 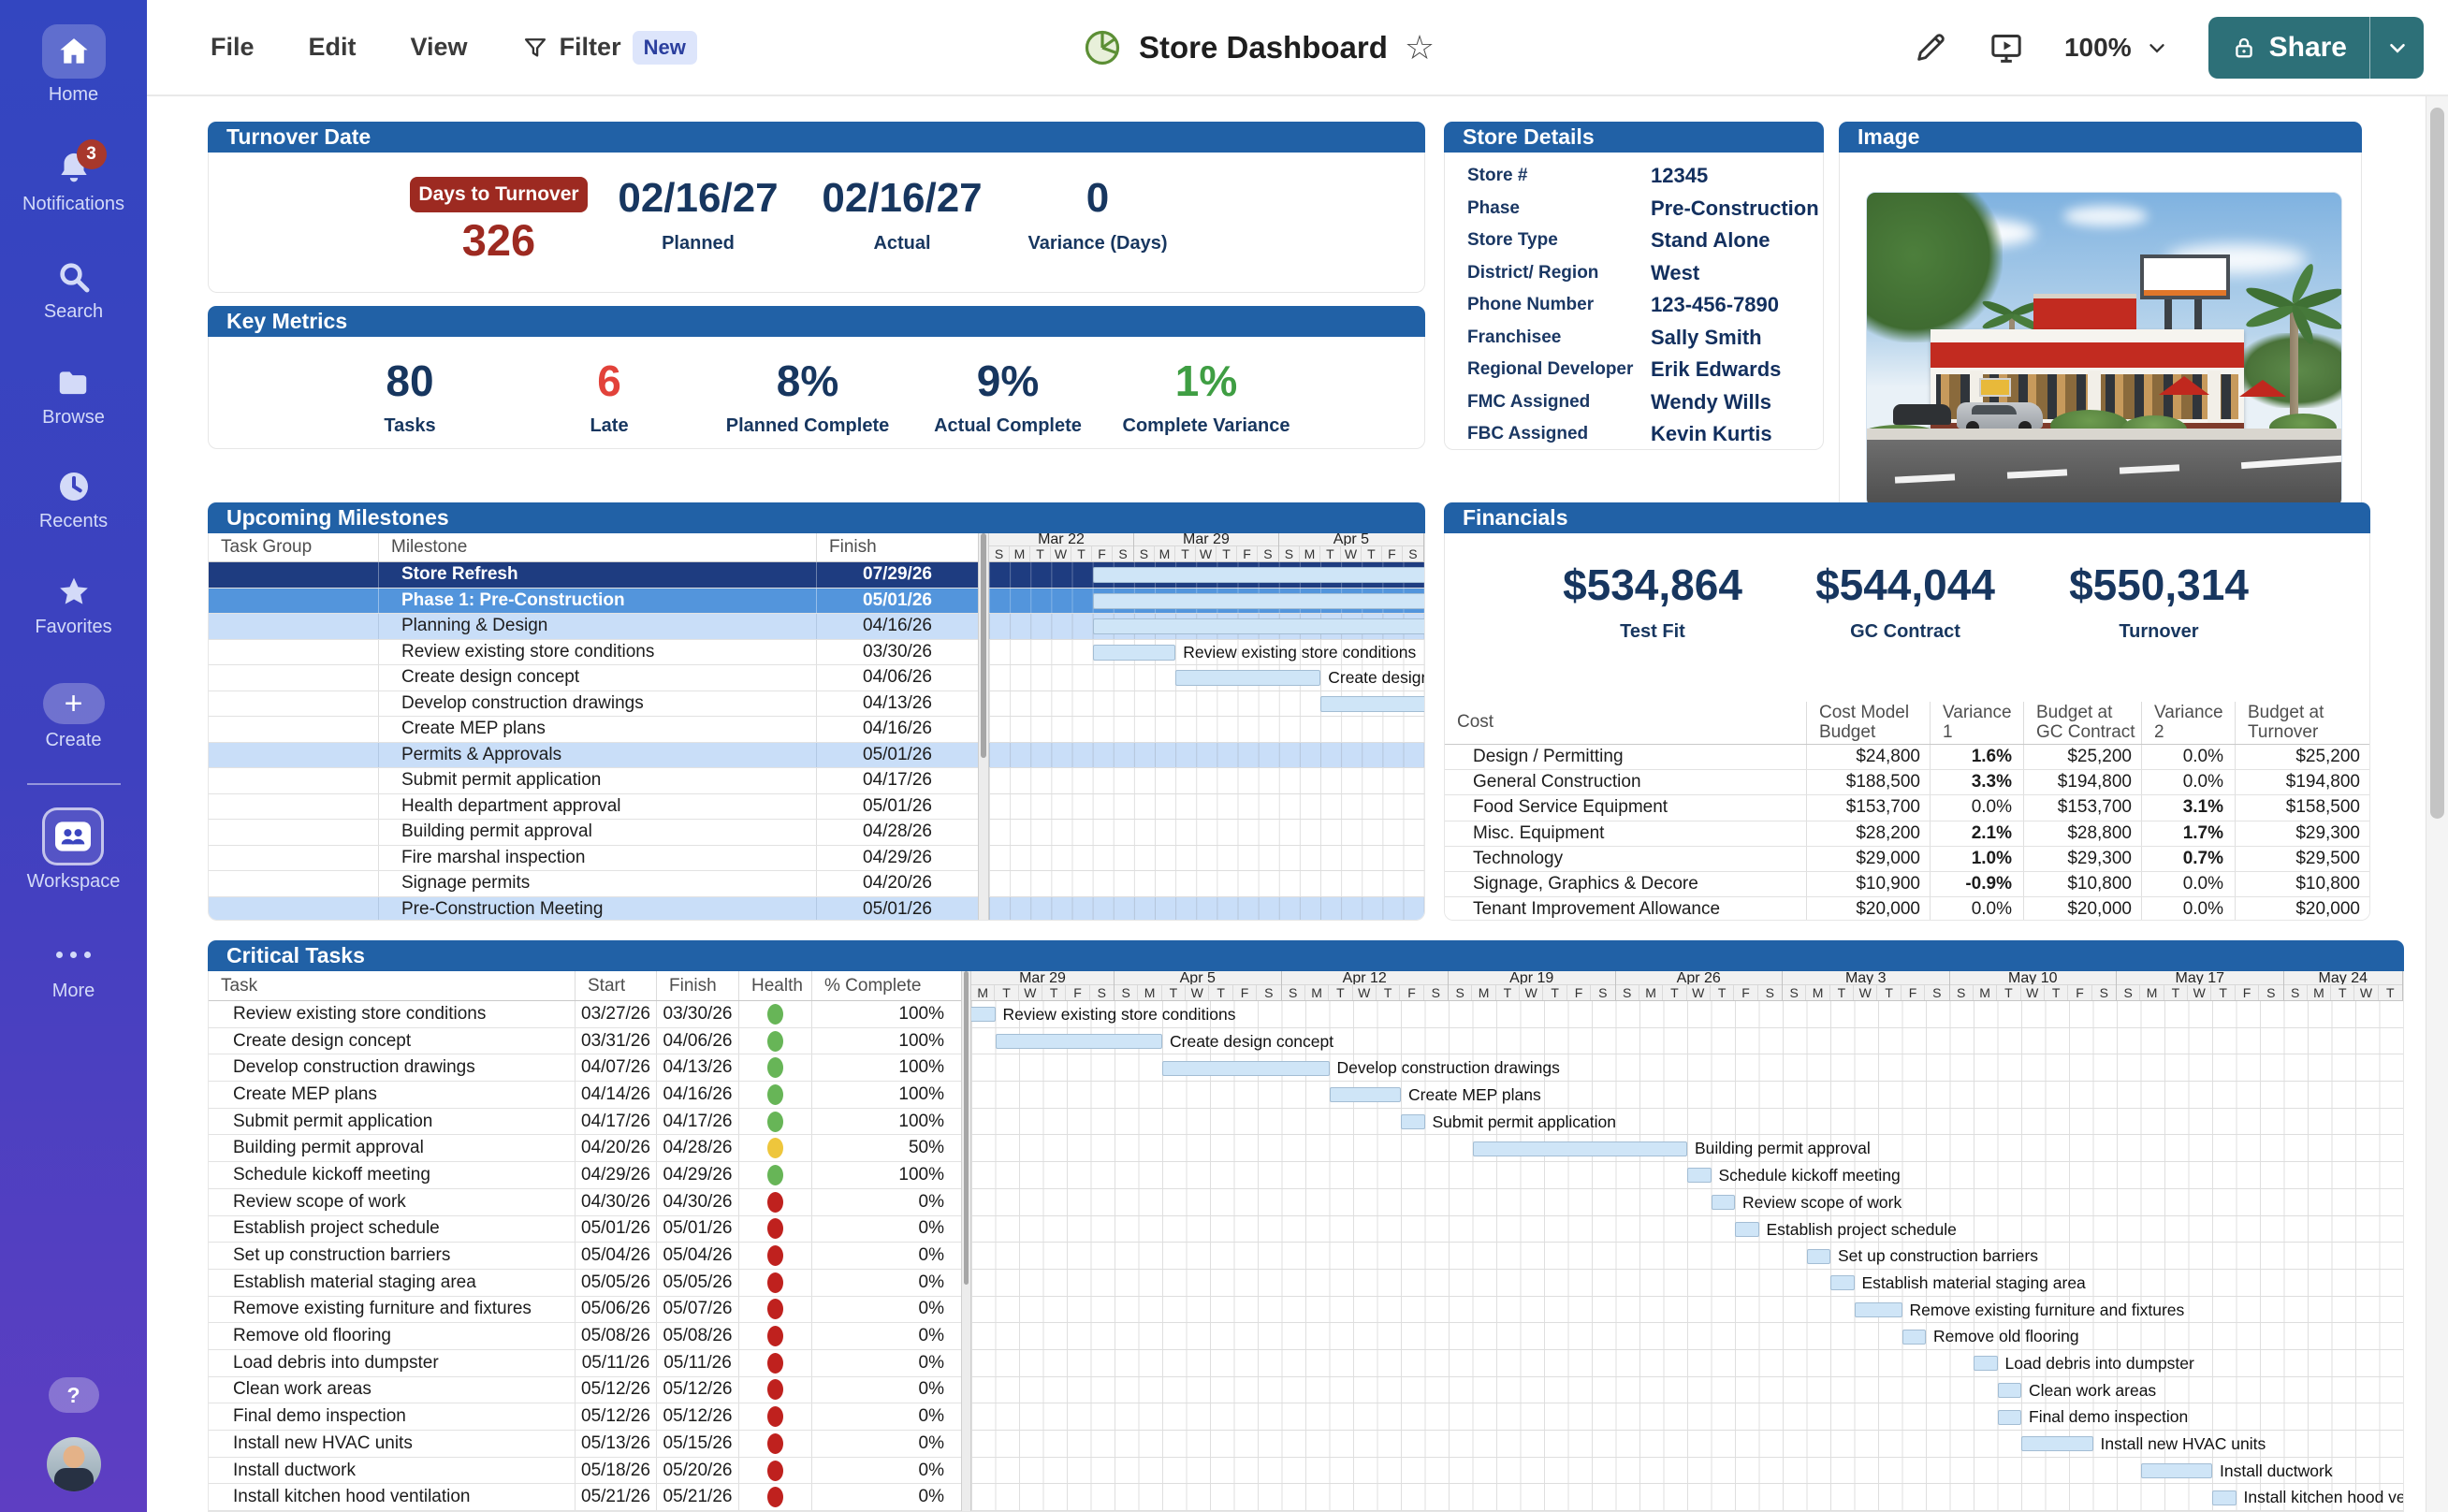 I want to click on detail-label: Store #, so click(x=1497, y=176).